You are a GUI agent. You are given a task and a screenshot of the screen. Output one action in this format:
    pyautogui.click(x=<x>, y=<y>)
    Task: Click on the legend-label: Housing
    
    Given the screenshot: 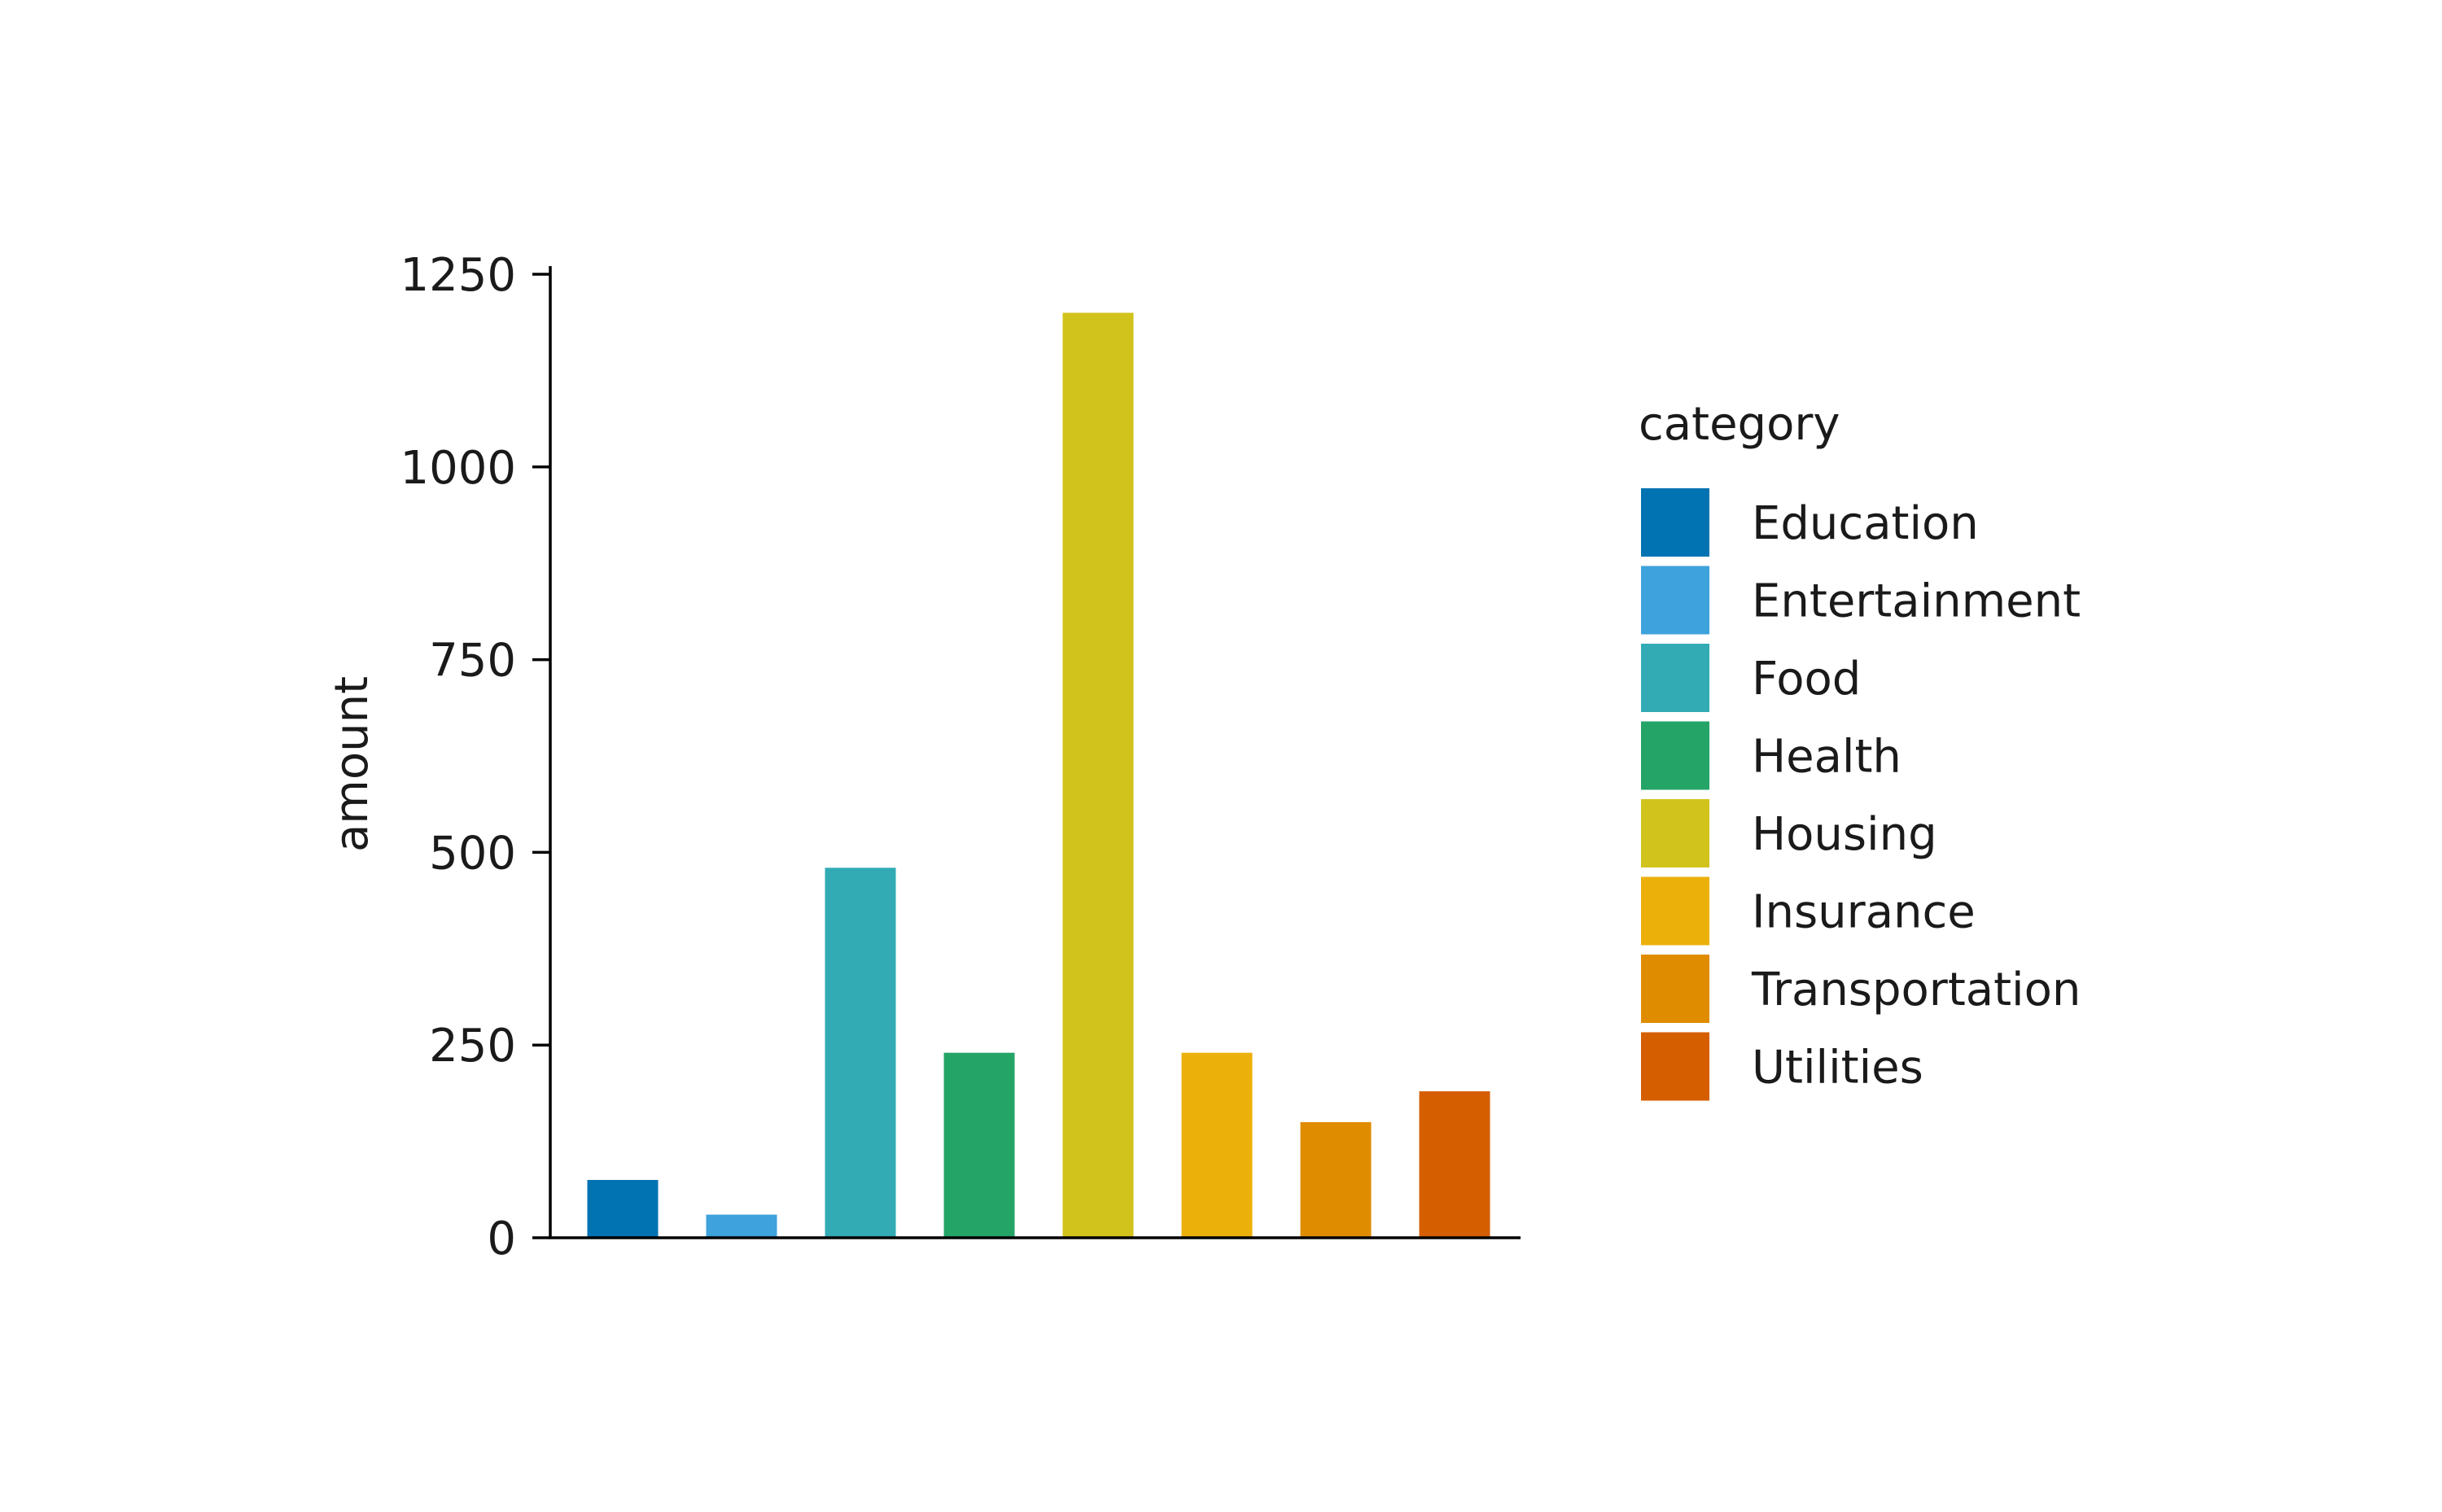 What is the action you would take?
    pyautogui.click(x=1844, y=834)
    